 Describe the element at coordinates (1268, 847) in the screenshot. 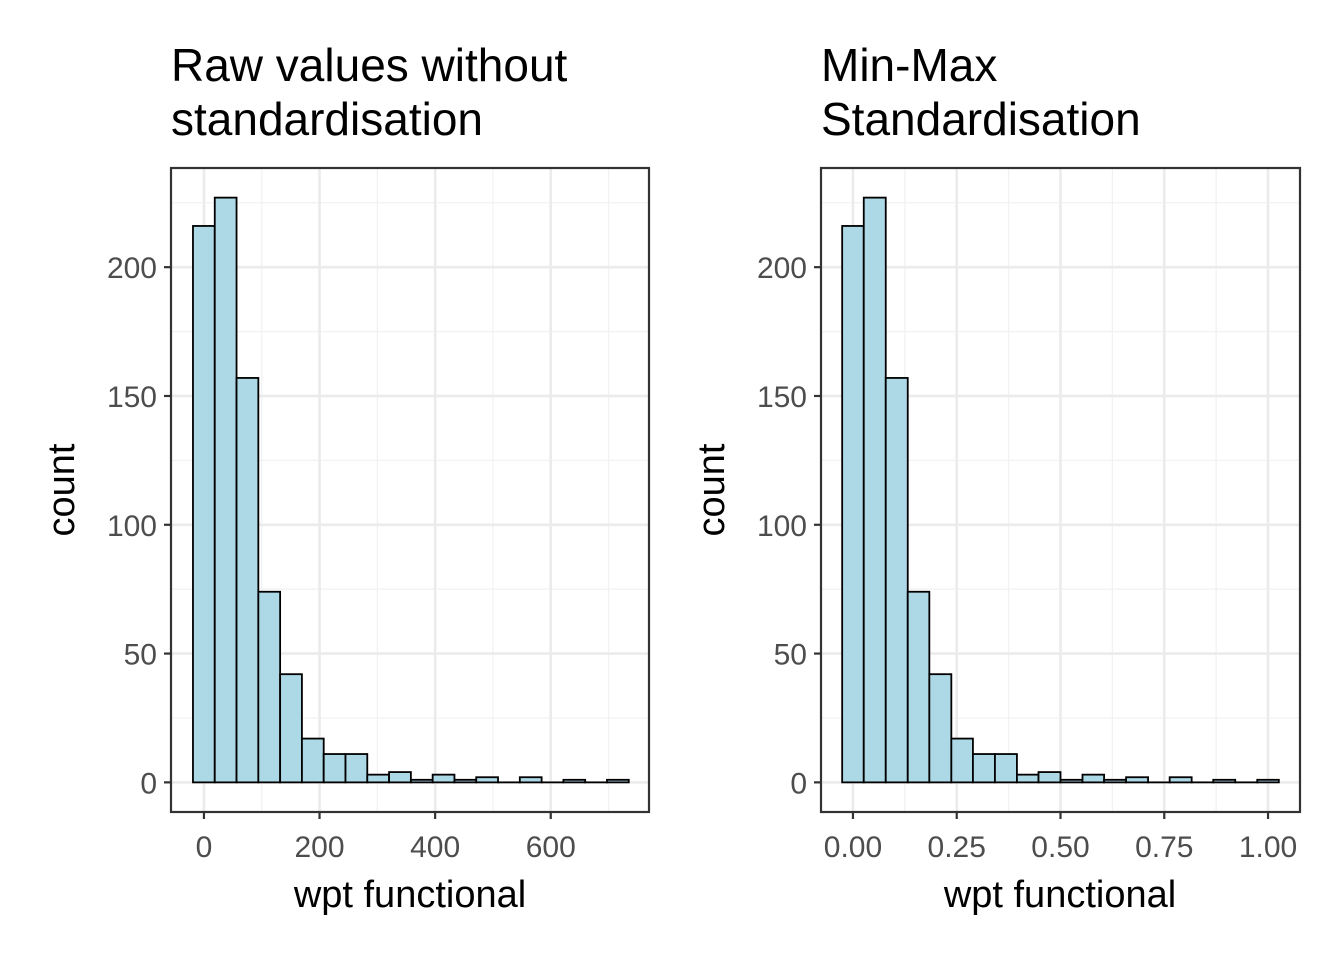

I see `x-tick-label: 1.00` at that location.